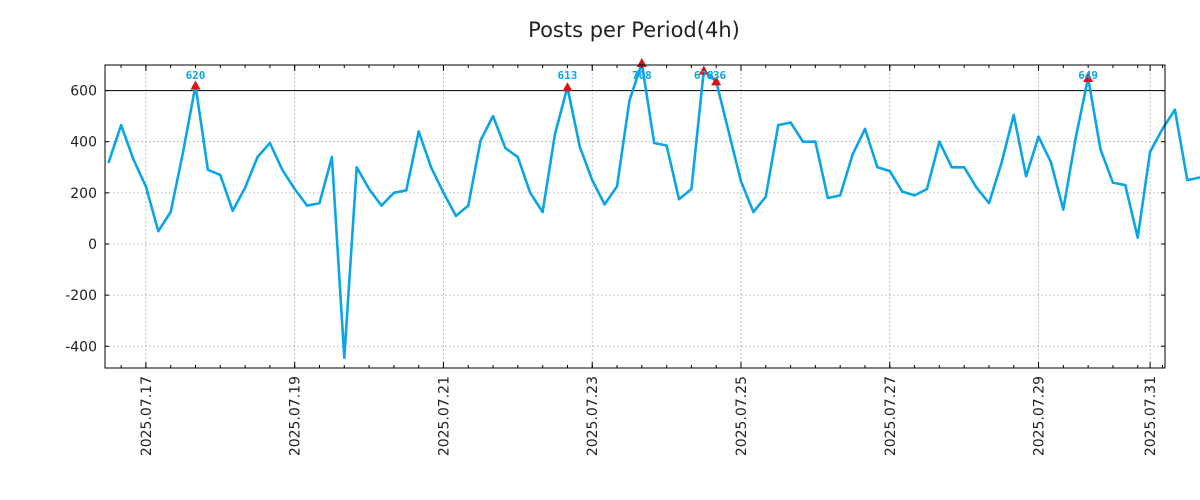 The height and width of the screenshot is (500, 1200). Describe the element at coordinates (83, 194) in the screenshot. I see `y-tick-label: 200` at that location.